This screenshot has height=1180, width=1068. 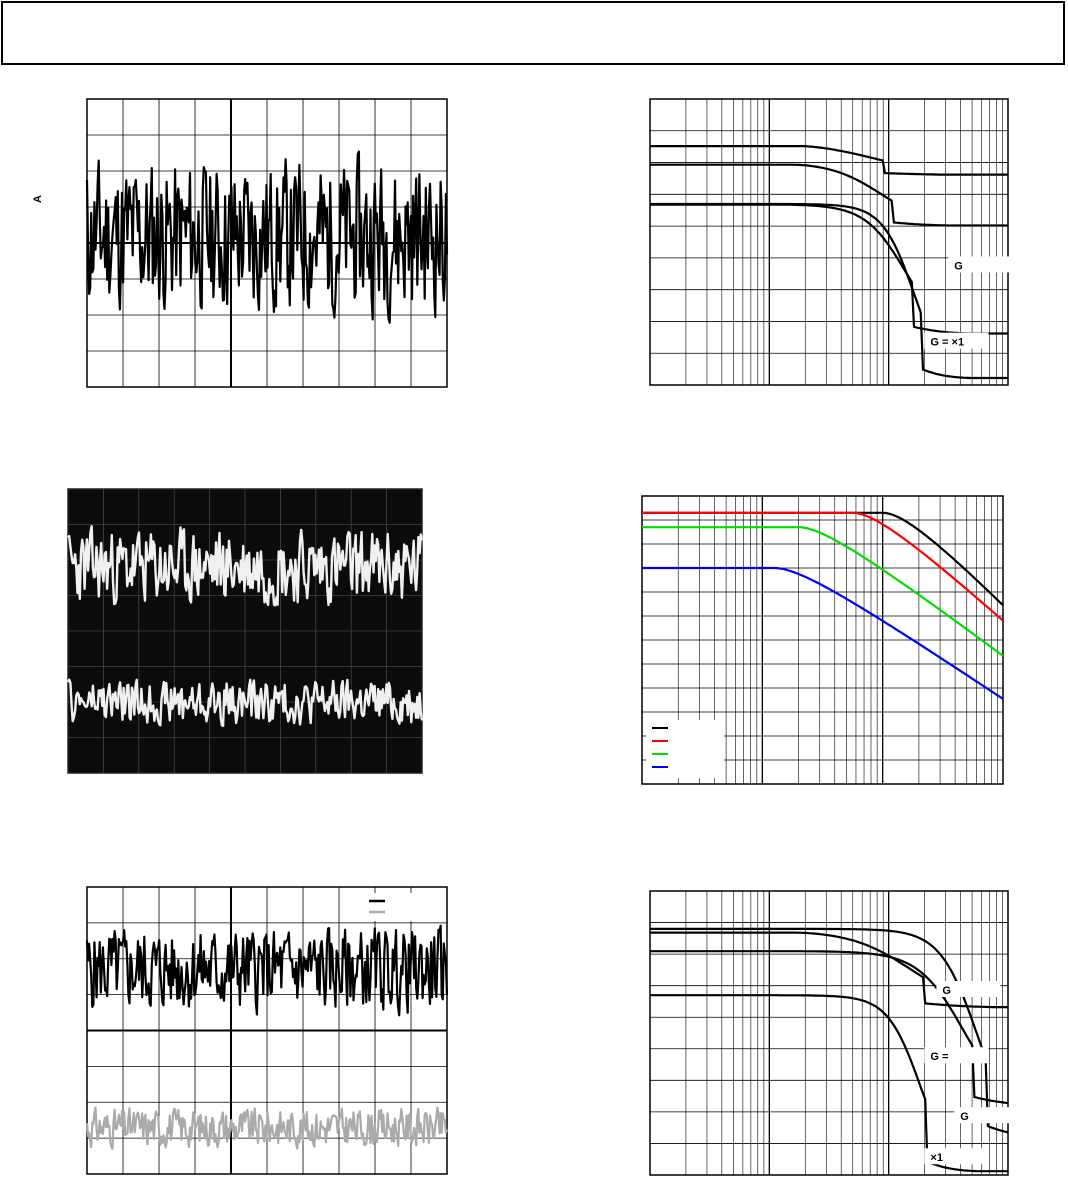 I want to click on noise-trace-bottom-chart, so click(x=267, y=1030).